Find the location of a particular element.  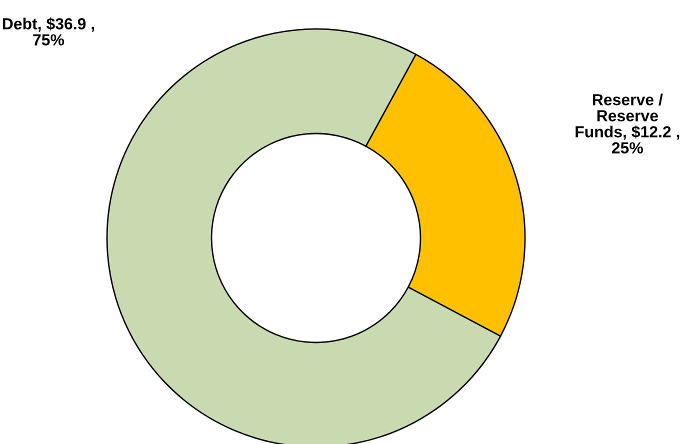

slice-label: Reserve / Reserve Funds, $12.2 , 25% is located at coordinates (628, 124).